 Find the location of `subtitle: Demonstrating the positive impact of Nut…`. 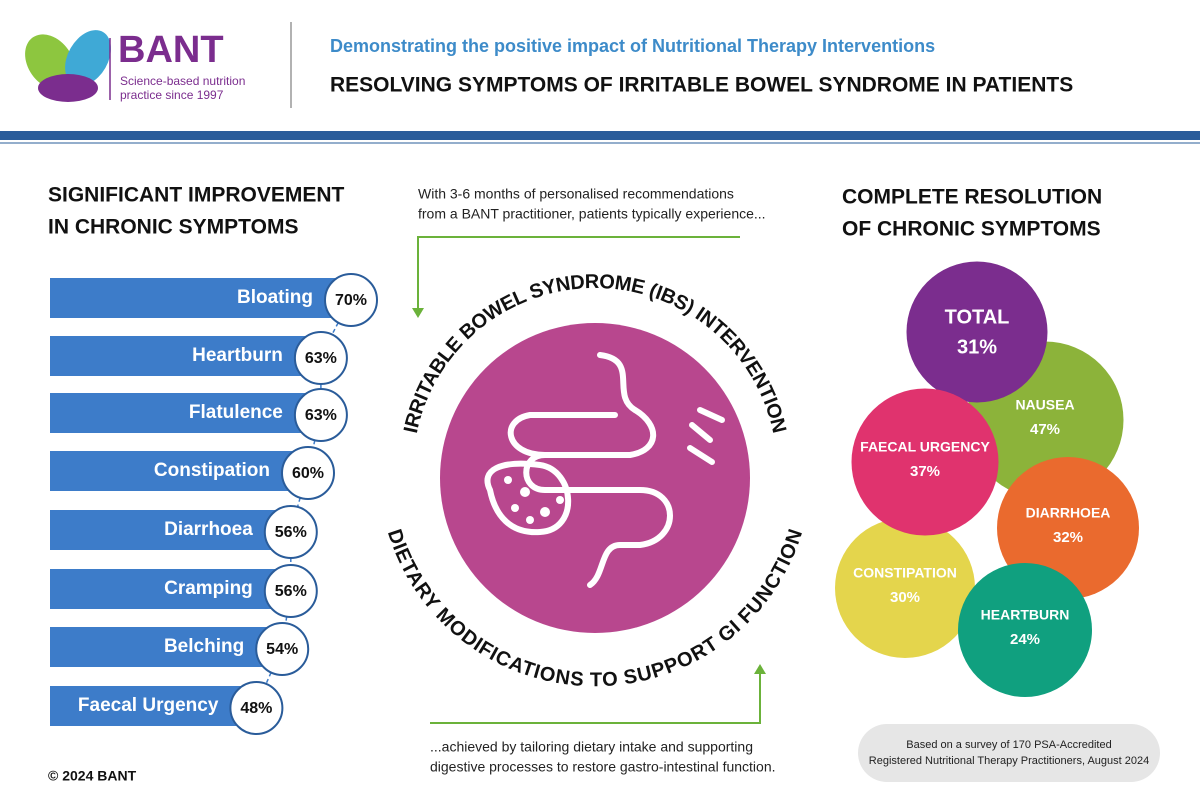

subtitle: Demonstrating the positive impact of Nut… is located at coordinates (632, 46).